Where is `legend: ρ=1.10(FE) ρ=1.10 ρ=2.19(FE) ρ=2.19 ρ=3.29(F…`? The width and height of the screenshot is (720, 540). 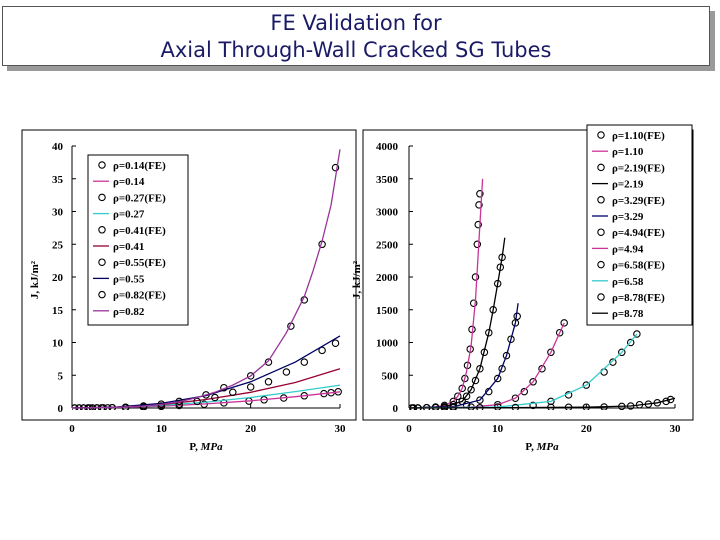
legend: ρ=1.10(FE) ρ=1.10 ρ=2.19(FE) ρ=2.19 ρ=3.29(F… is located at coordinates (639, 225).